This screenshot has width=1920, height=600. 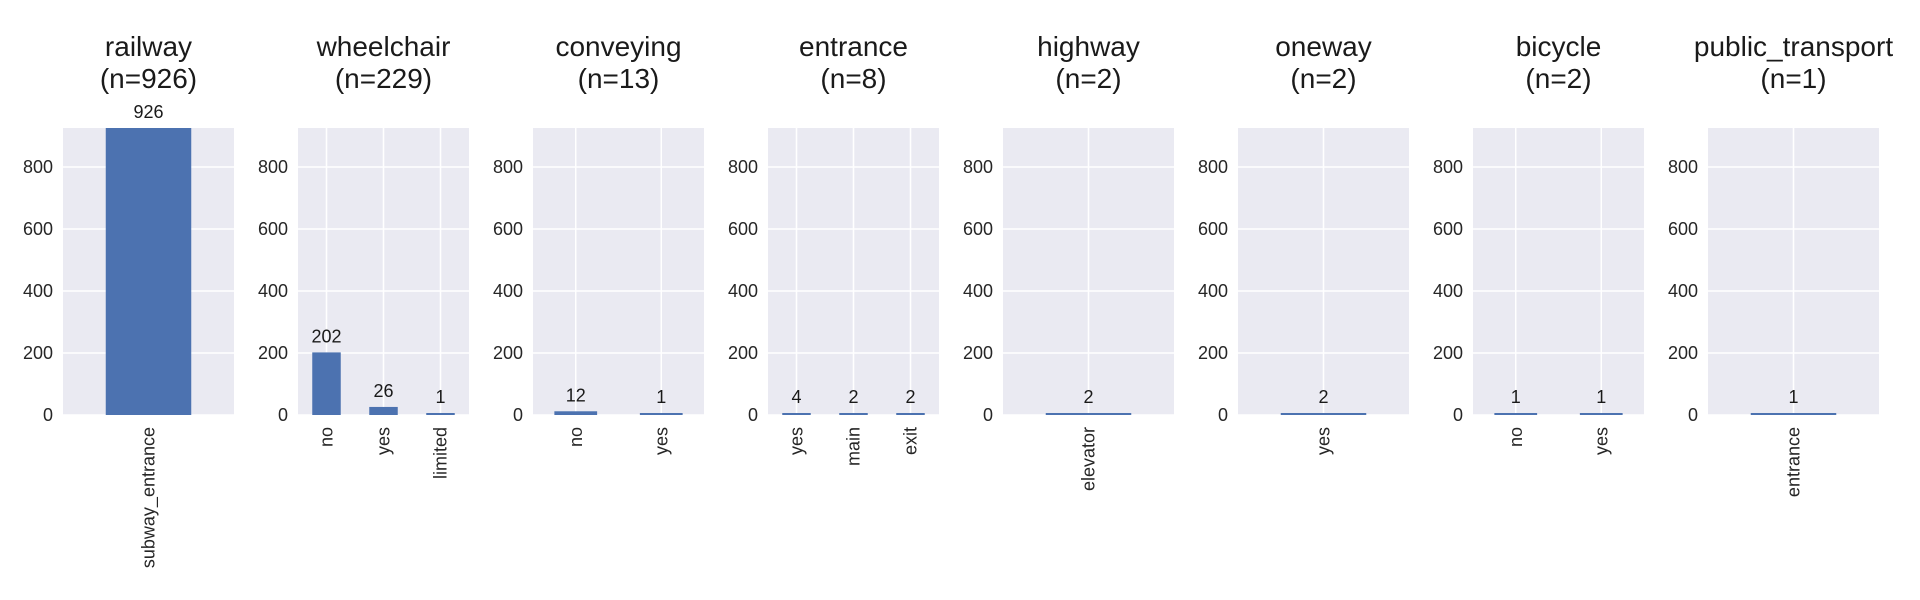 I want to click on x-tick-label: elevator, so click(x=1089, y=459).